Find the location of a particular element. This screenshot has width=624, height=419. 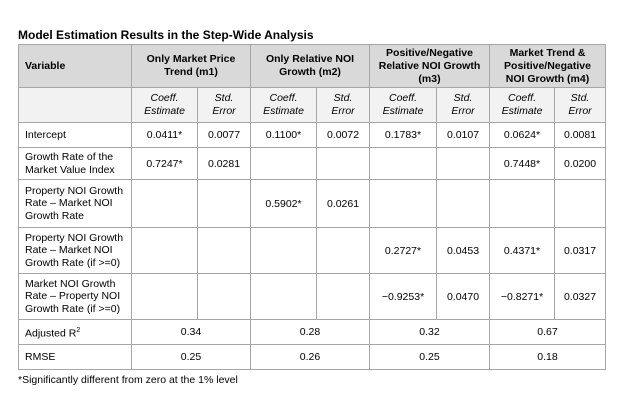

table-cell: 0.0077 is located at coordinates (224, 135).